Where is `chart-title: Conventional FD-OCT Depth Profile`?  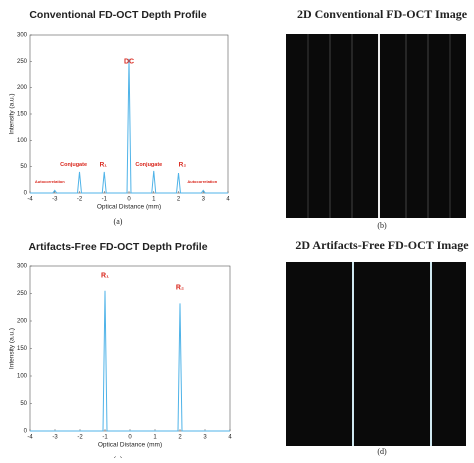 chart-title: Conventional FD-OCT Depth Profile is located at coordinates (117, 15).